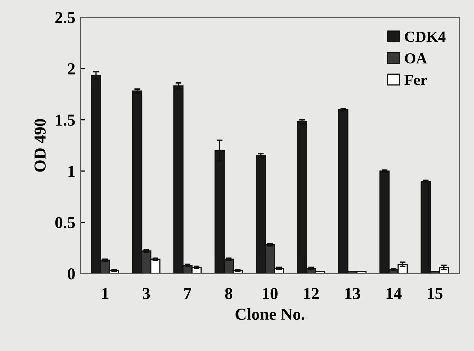 This screenshot has width=474, height=351. I want to click on y-tick-label: 2, so click(72, 69).